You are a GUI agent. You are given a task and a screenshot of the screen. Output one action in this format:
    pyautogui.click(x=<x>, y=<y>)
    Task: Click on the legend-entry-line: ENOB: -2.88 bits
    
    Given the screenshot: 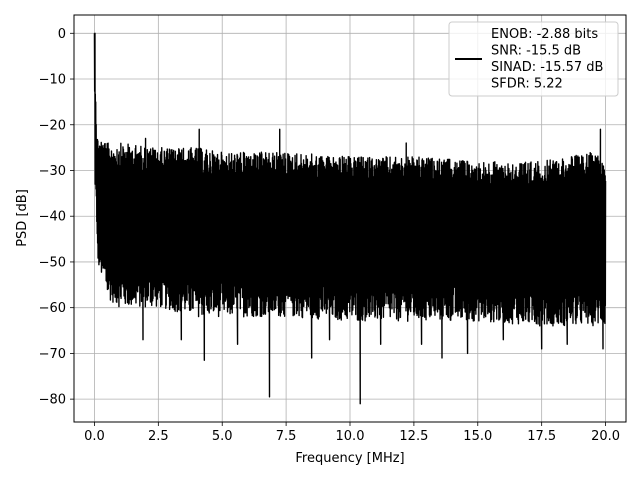 What is the action you would take?
    pyautogui.click(x=544, y=34)
    